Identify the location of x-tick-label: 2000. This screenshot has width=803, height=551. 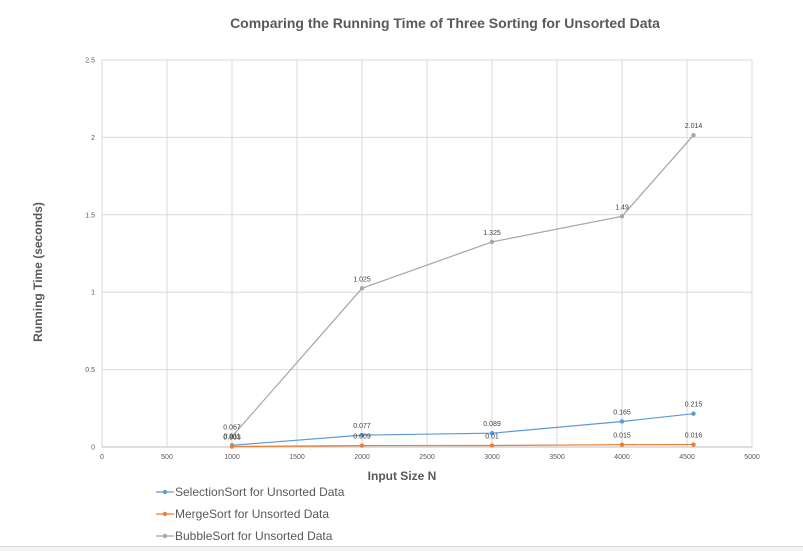
(362, 457).